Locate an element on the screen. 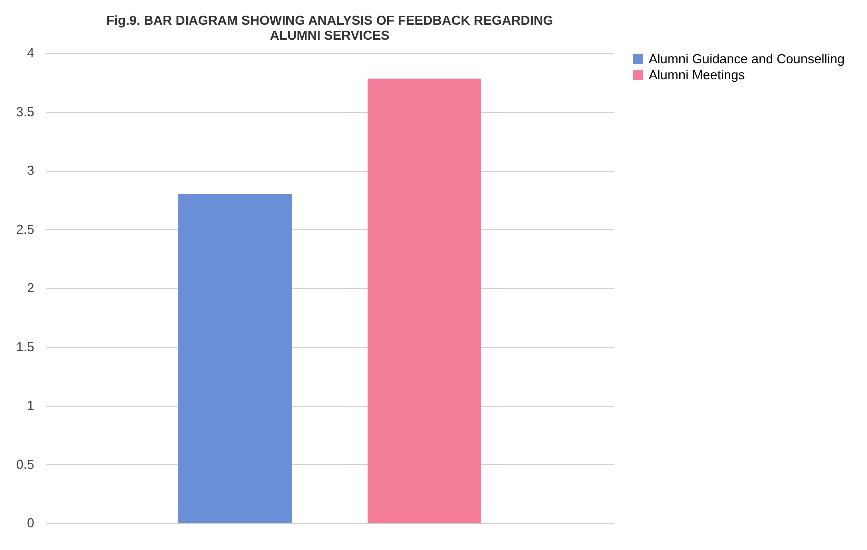 This screenshot has width=867, height=550. y-tick-label: 4 is located at coordinates (30, 53).